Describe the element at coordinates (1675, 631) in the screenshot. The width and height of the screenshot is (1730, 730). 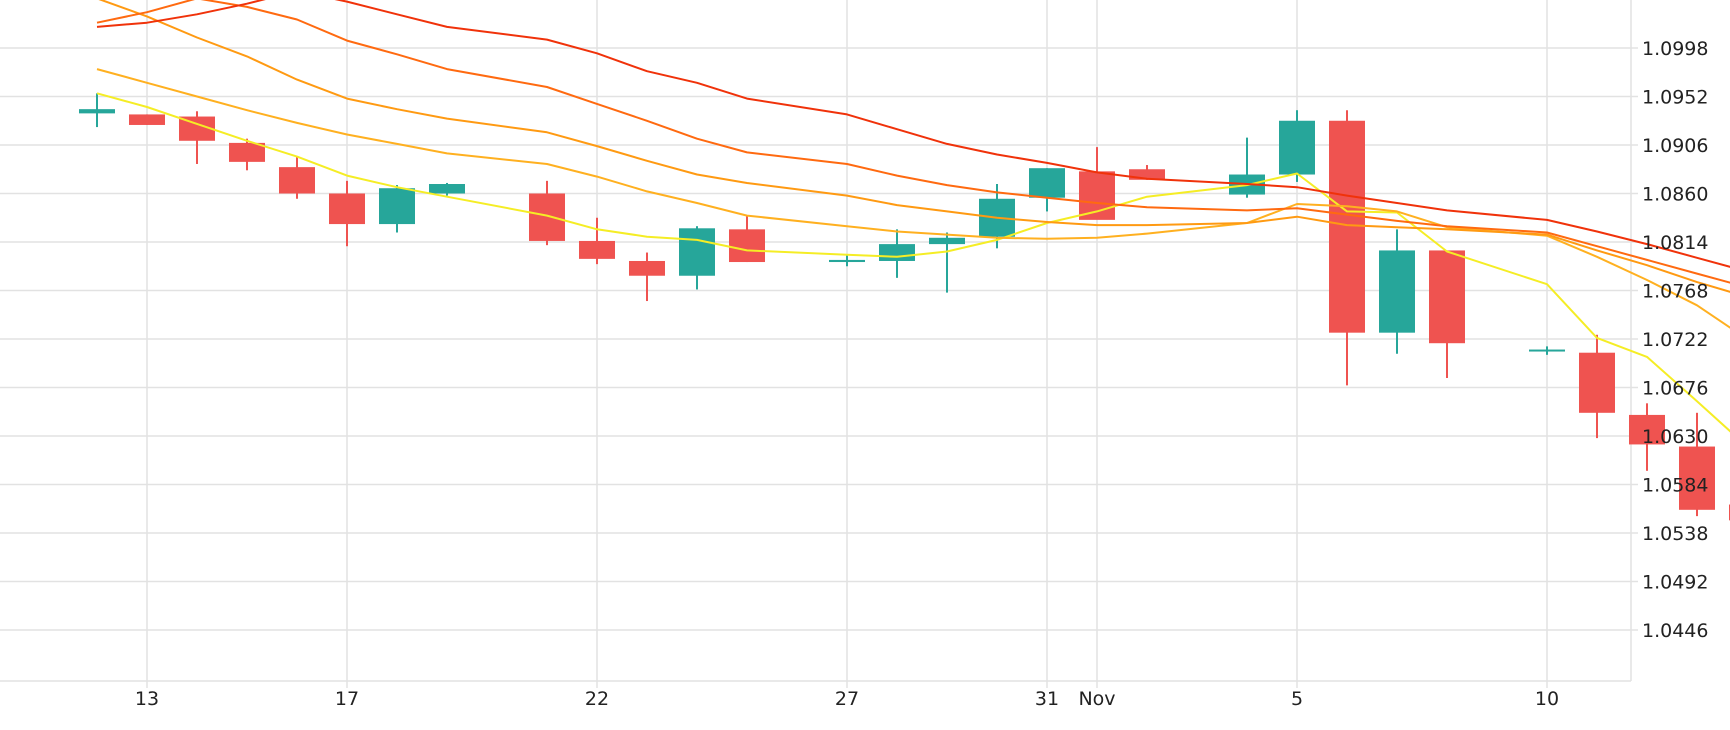
I see `y-tick-label: 1.0446` at that location.